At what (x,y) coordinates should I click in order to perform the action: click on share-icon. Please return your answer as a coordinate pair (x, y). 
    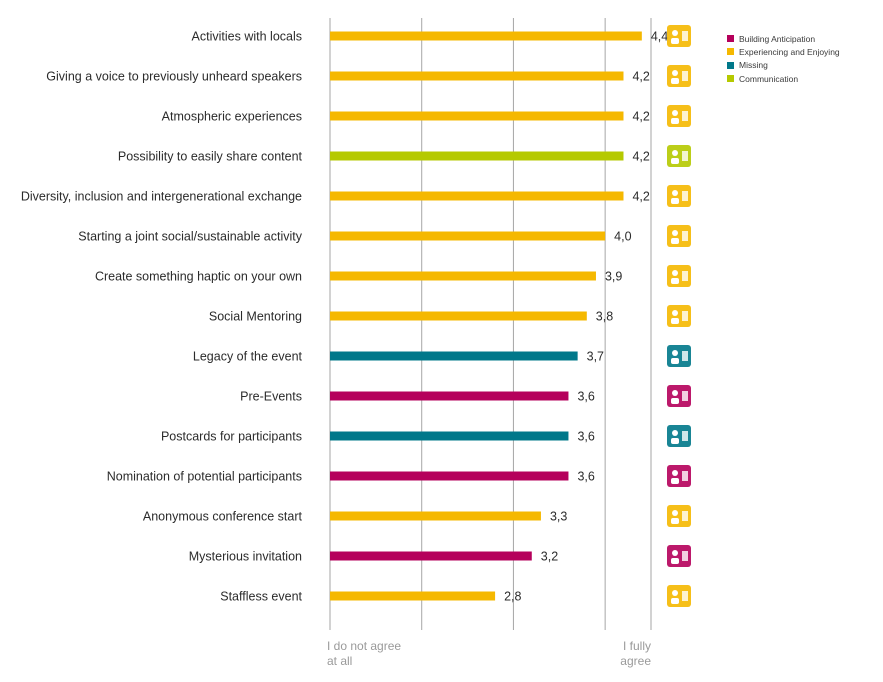
    Looking at the image, I should click on (679, 156).